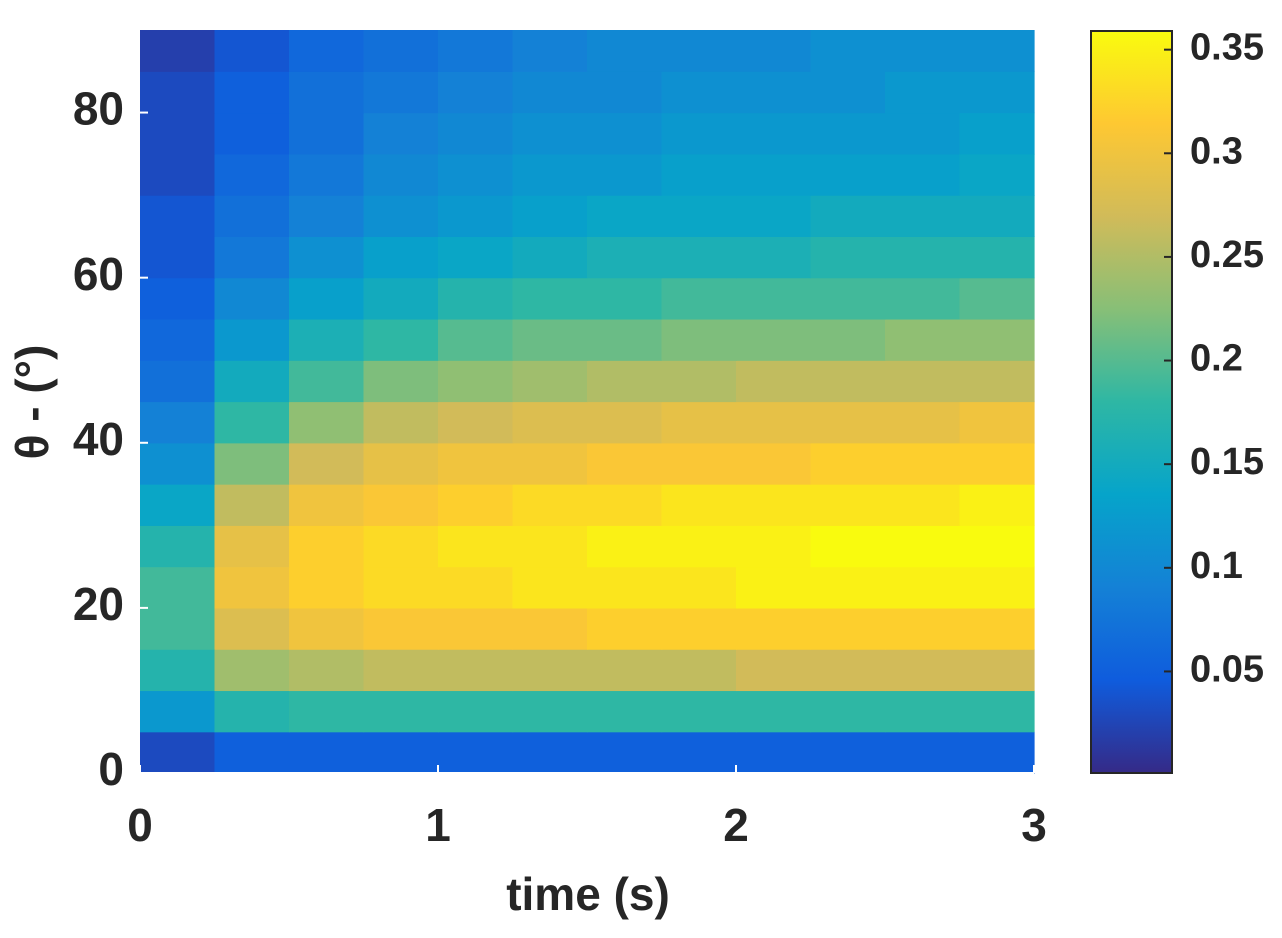  I want to click on colorbar-tick-label: 0.25, so click(1227, 255).